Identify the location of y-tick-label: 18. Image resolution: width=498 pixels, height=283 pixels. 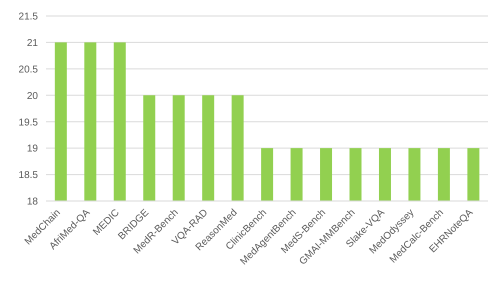
(32, 202).